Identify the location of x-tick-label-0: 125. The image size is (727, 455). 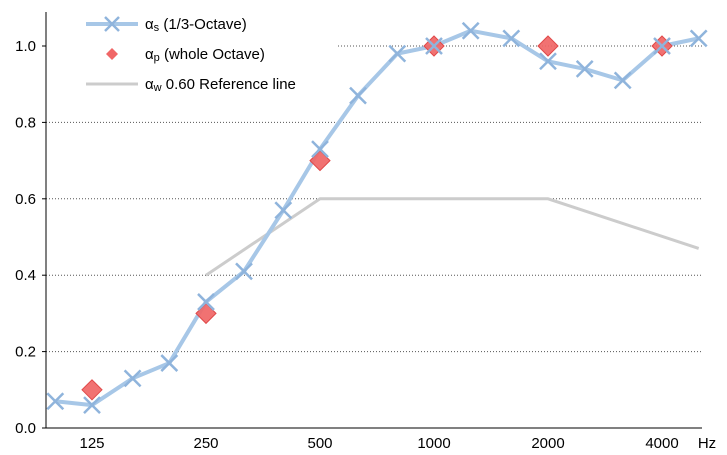
(91, 443).